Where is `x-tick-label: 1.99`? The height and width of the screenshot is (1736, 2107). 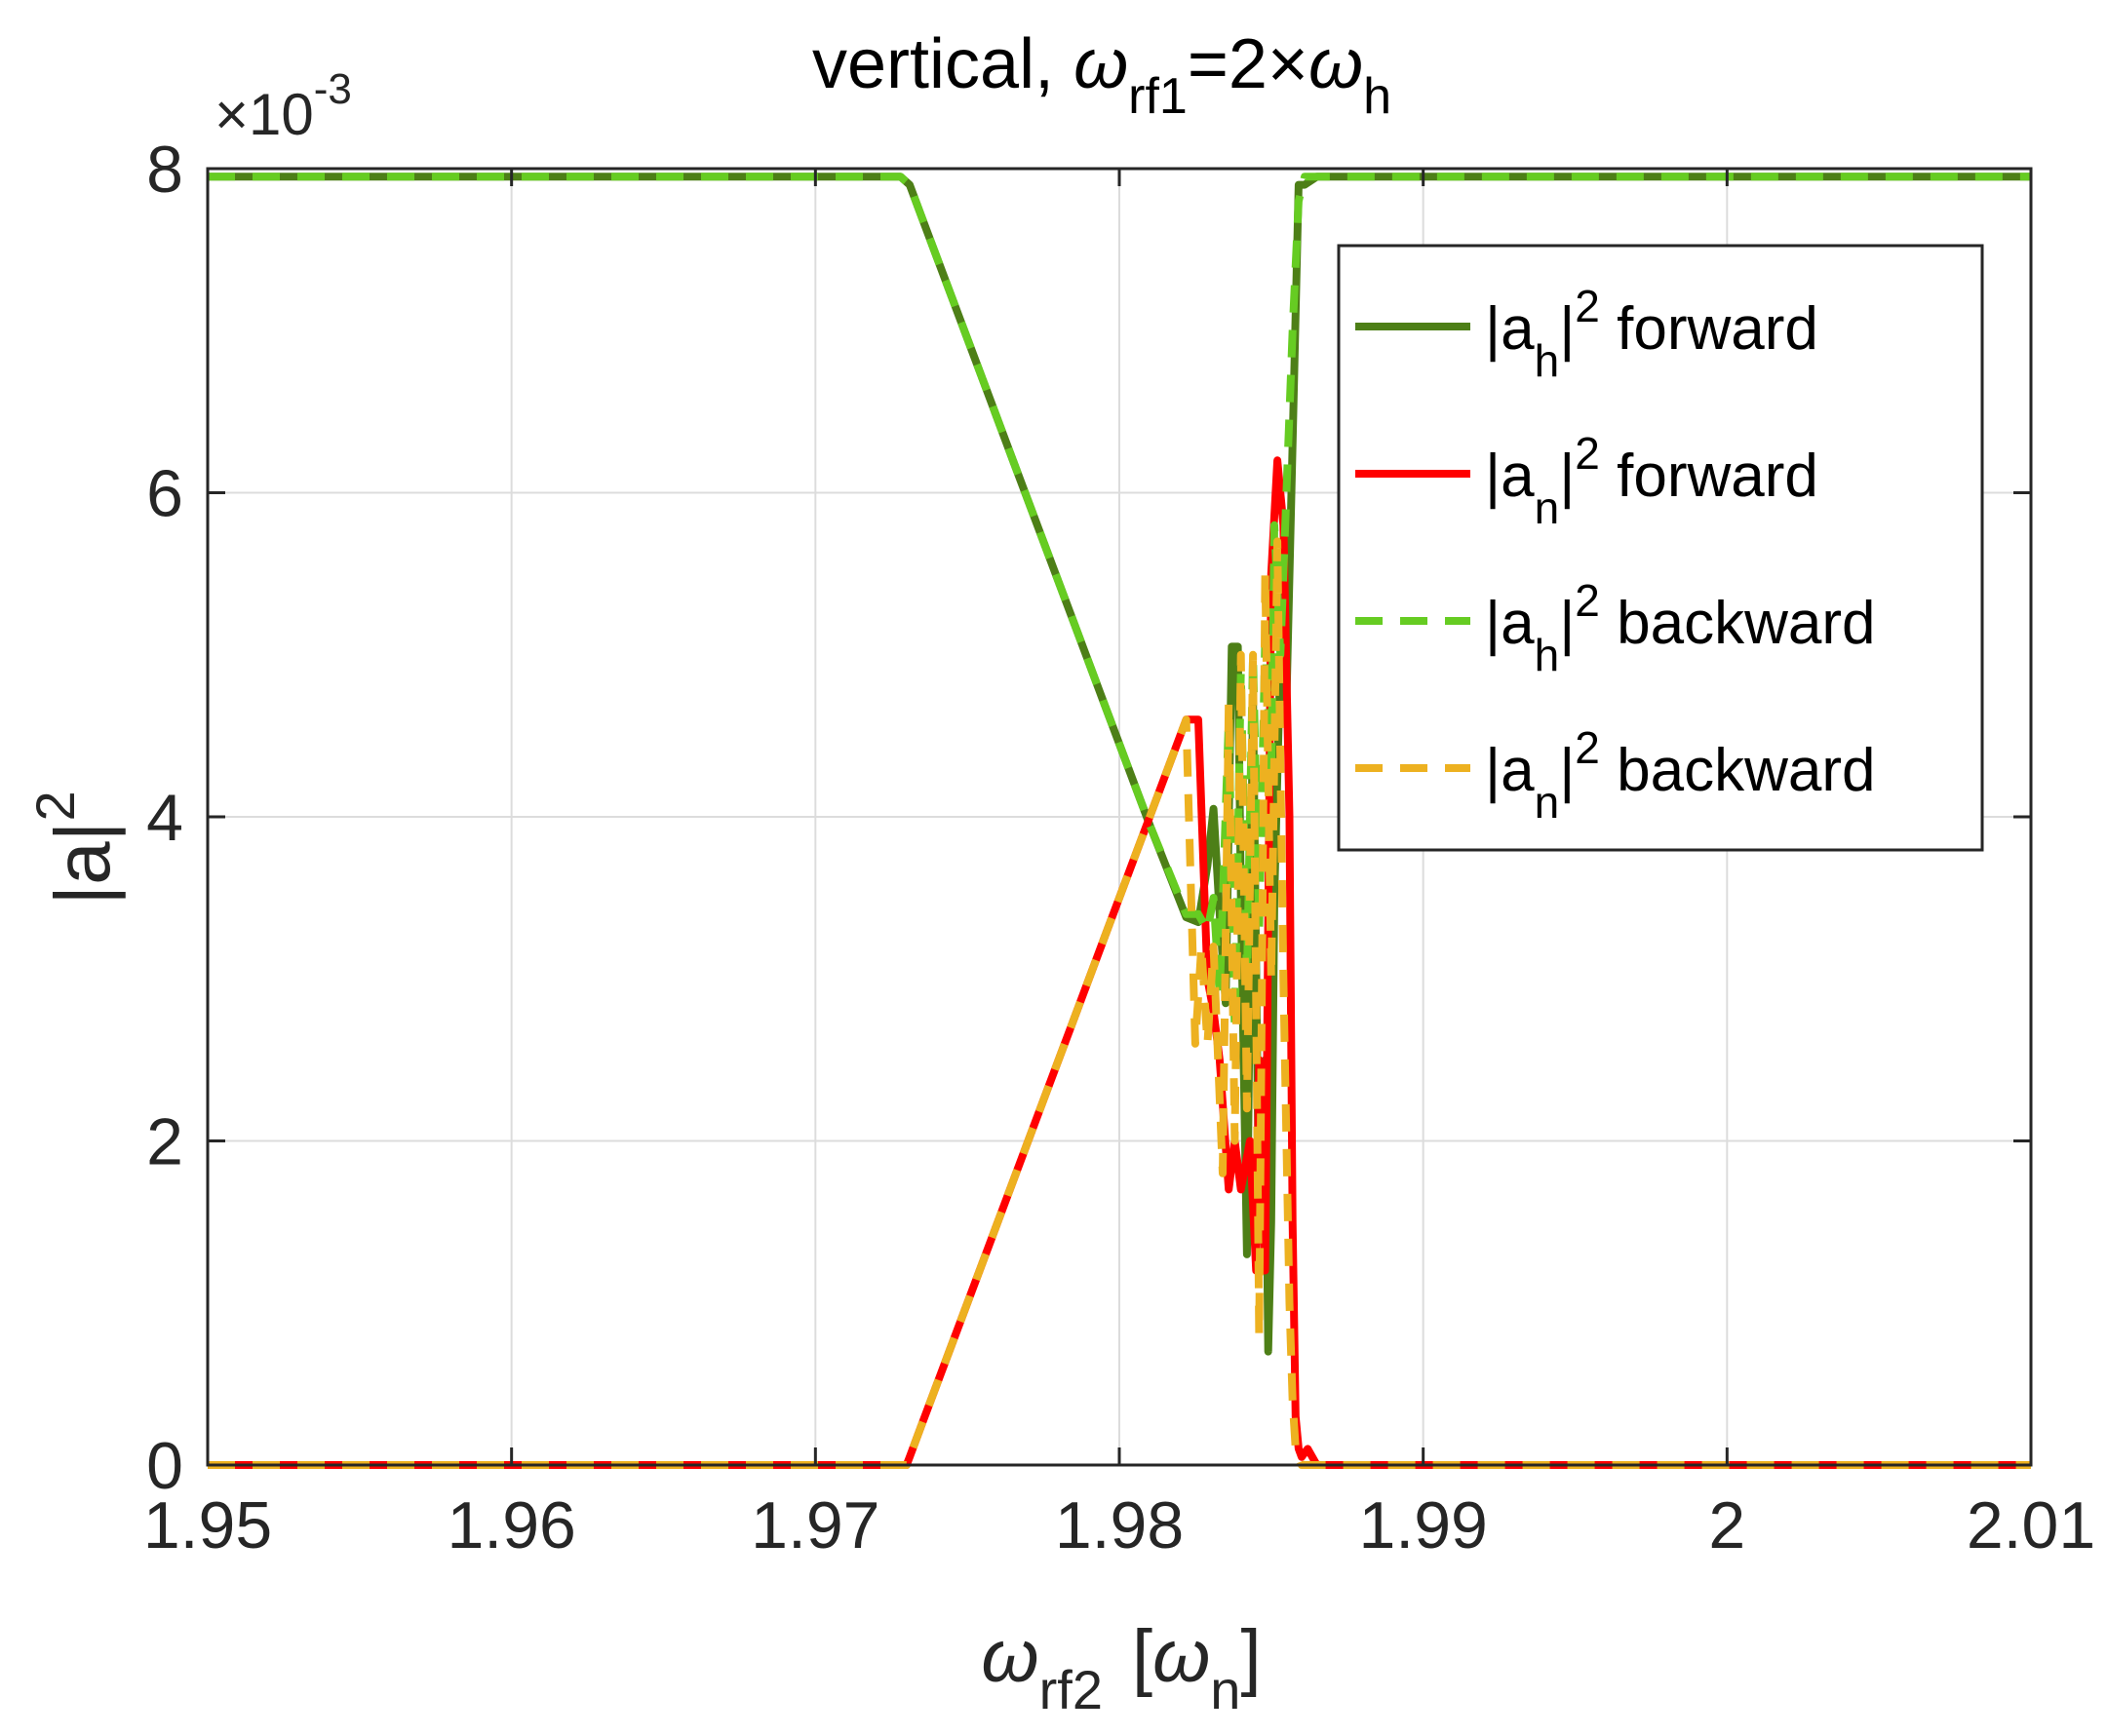 x-tick-label: 1.99 is located at coordinates (1422, 1525).